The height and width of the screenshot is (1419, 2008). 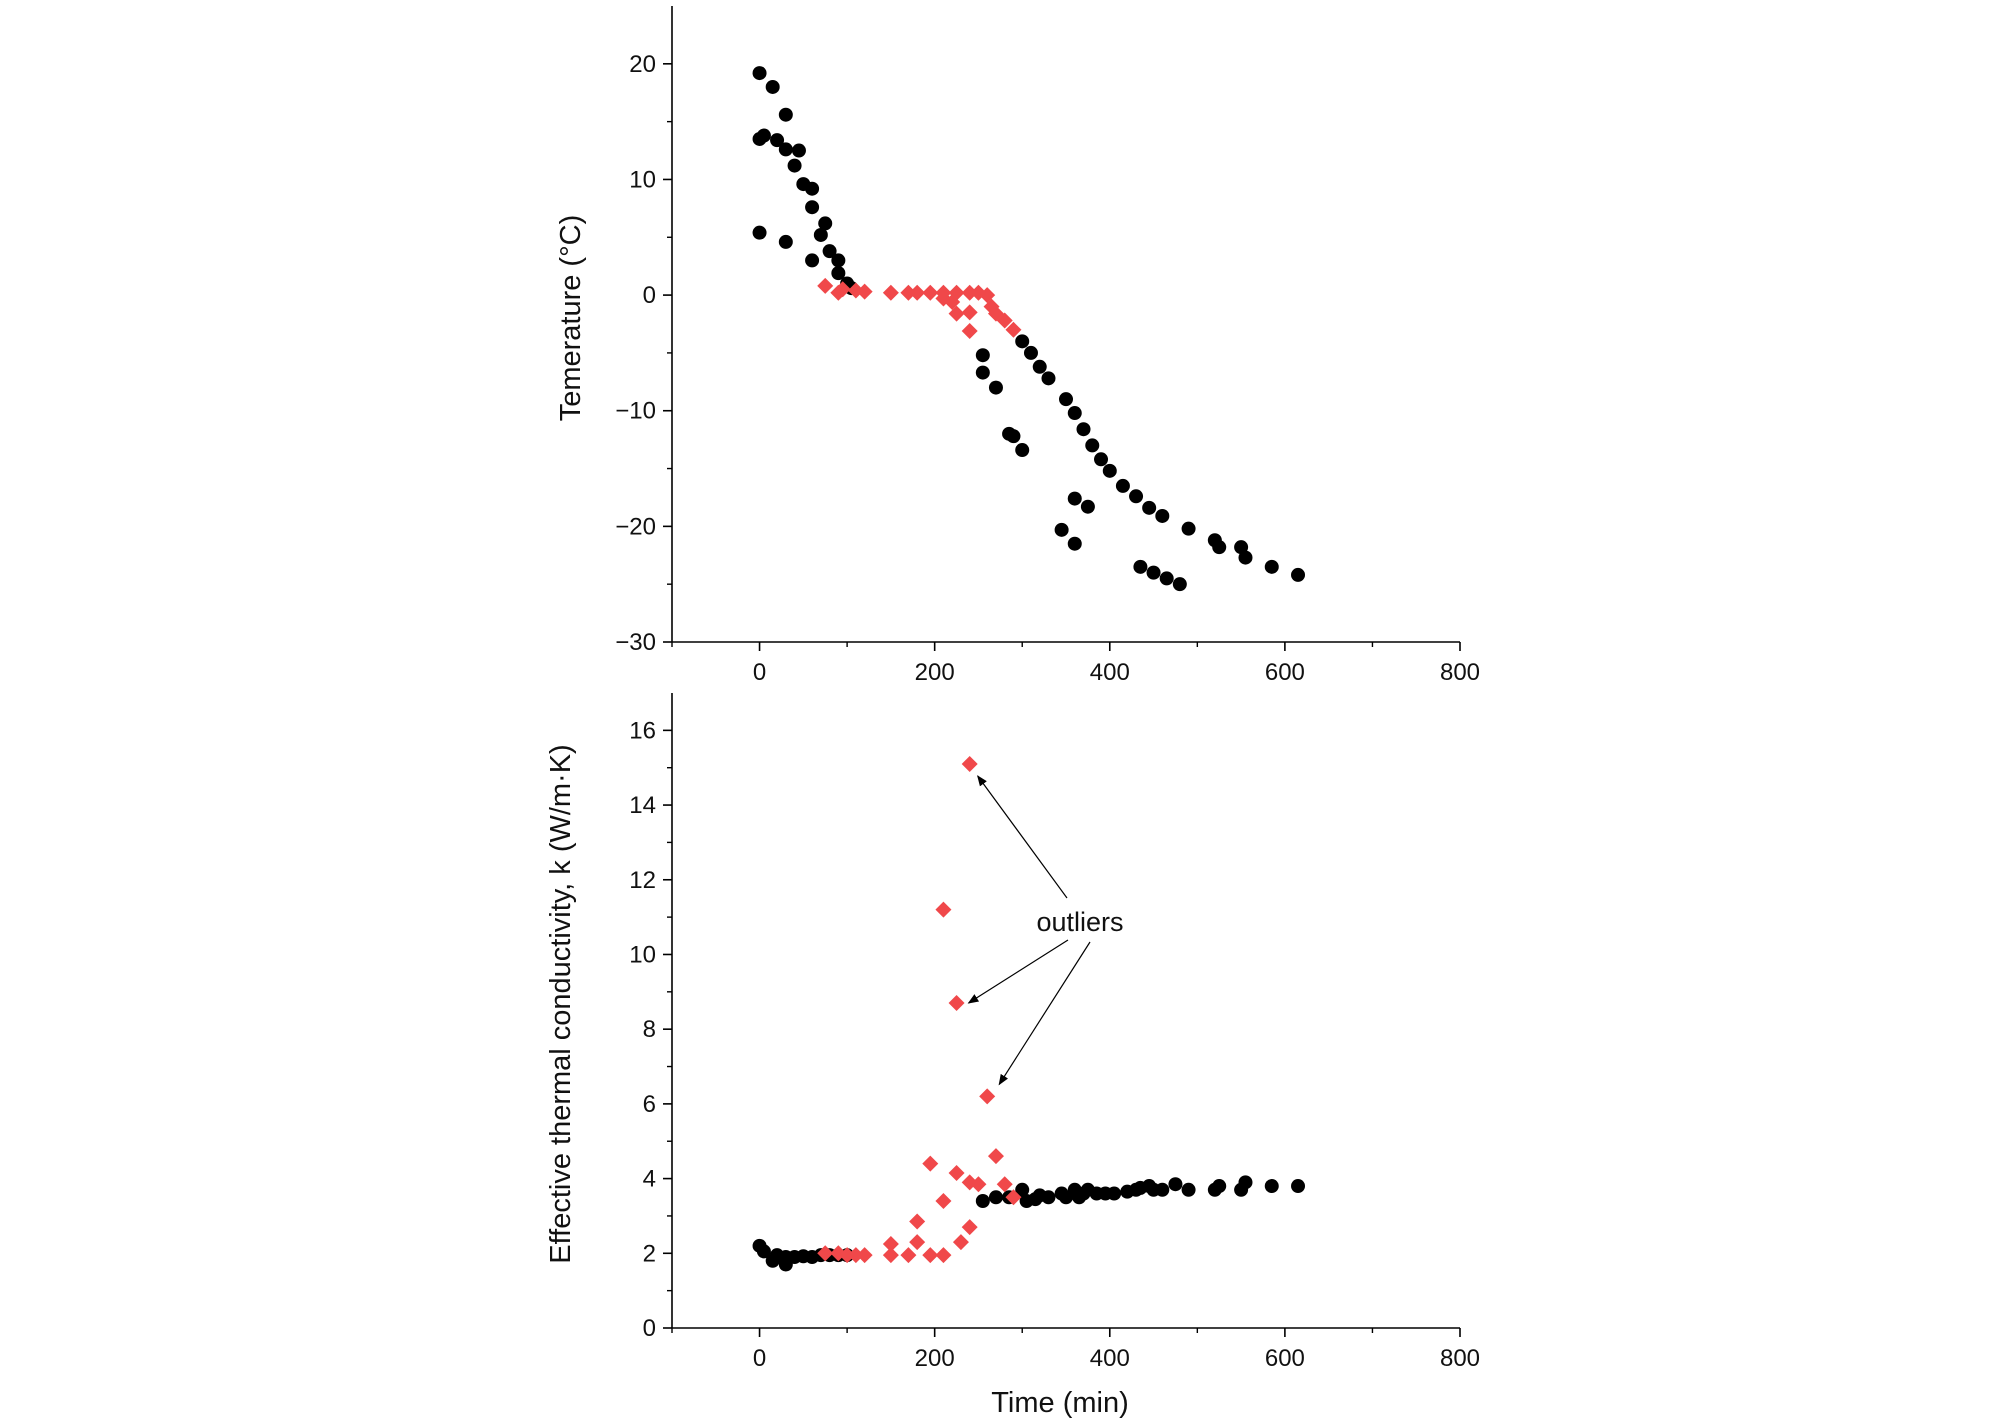 What do you see at coordinates (1460, 1358) in the screenshot?
I see `conductivity-x-tick-label: 800` at bounding box center [1460, 1358].